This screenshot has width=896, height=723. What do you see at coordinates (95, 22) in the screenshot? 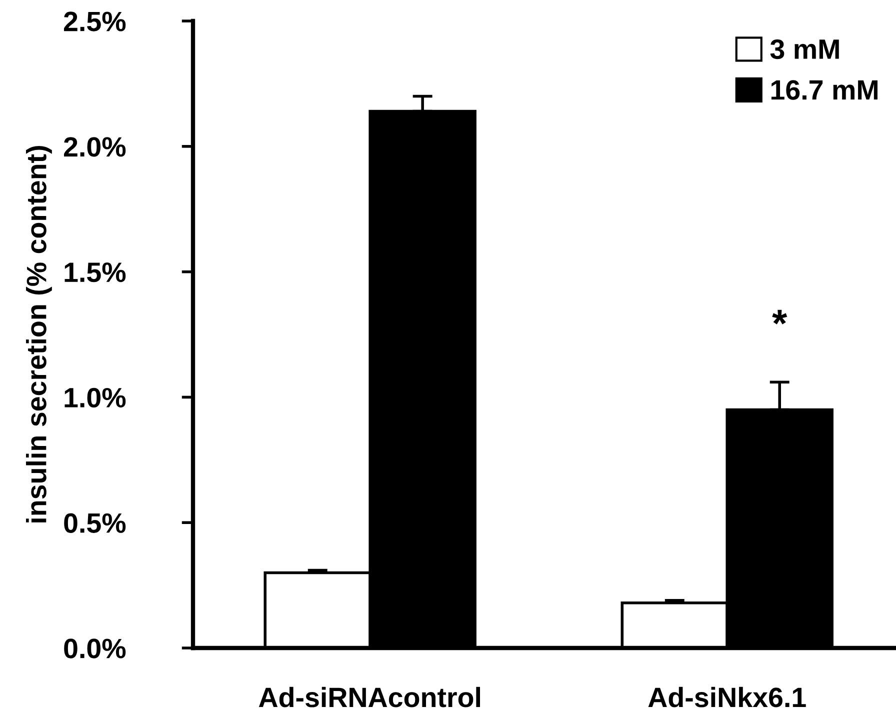
I see `y-tick-label: 2.5%` at bounding box center [95, 22].